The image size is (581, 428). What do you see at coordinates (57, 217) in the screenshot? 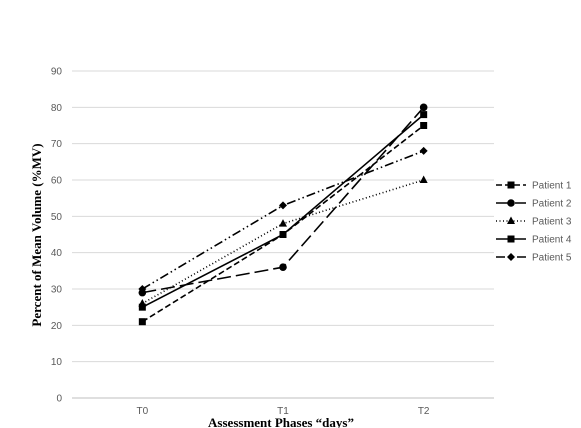
I see `y-tick-label: 50` at bounding box center [57, 217].